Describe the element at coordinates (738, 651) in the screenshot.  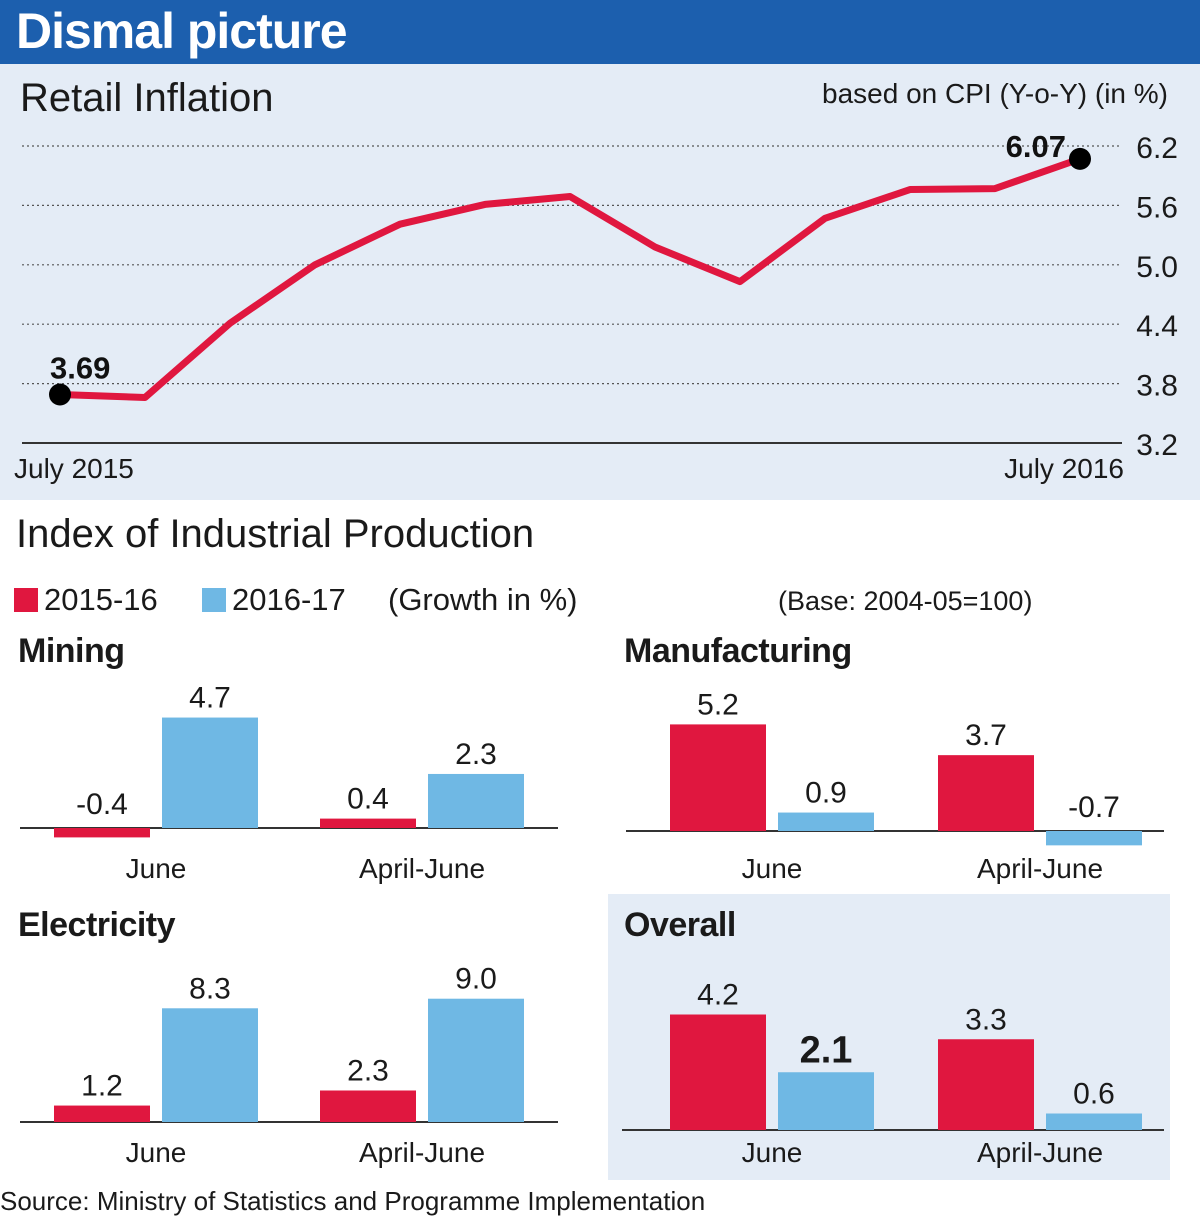
I see `manufacturing-title: Manufacturing` at that location.